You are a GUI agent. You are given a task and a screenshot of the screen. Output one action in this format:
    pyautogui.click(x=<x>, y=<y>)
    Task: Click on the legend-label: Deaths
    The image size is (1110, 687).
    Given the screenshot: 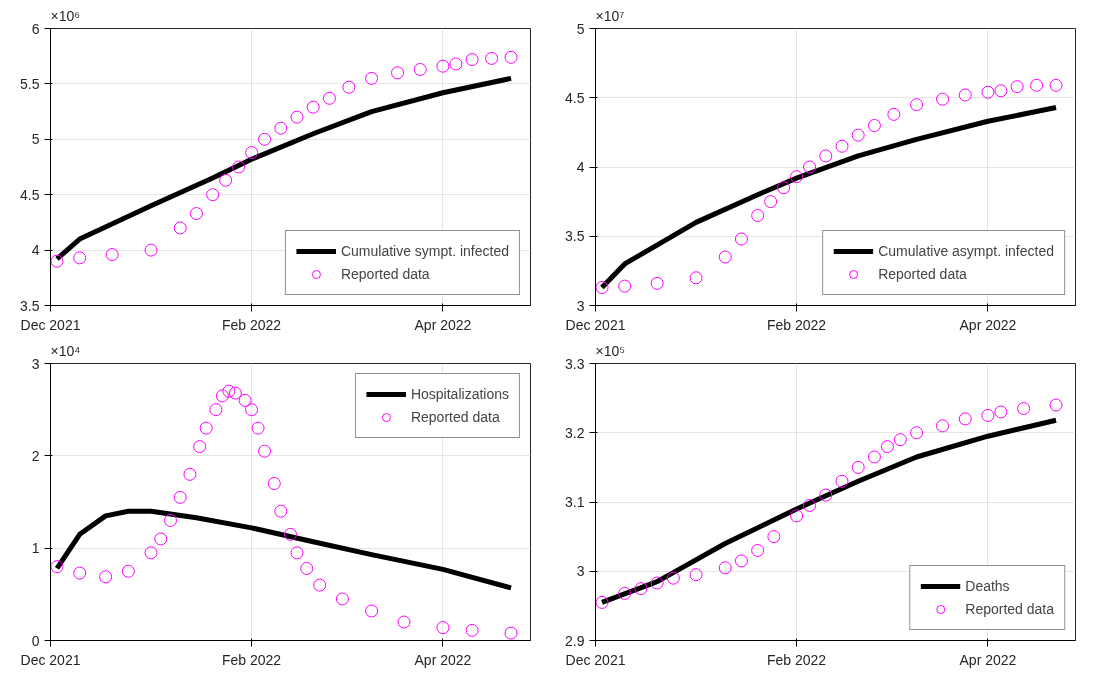 What is the action you would take?
    pyautogui.click(x=987, y=586)
    